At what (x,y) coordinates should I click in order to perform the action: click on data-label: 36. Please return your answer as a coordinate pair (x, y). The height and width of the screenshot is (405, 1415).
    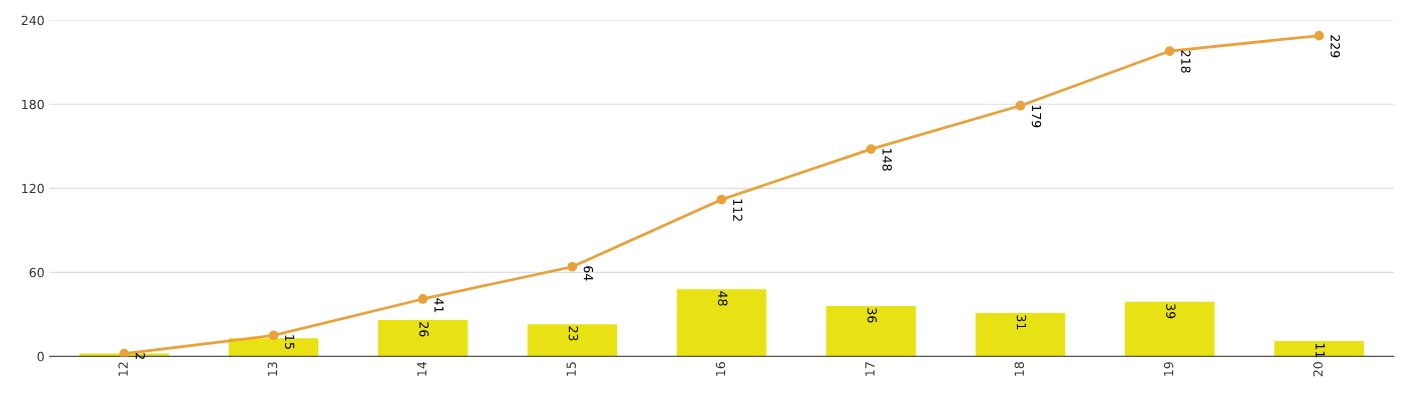
    Looking at the image, I should click on (872, 315).